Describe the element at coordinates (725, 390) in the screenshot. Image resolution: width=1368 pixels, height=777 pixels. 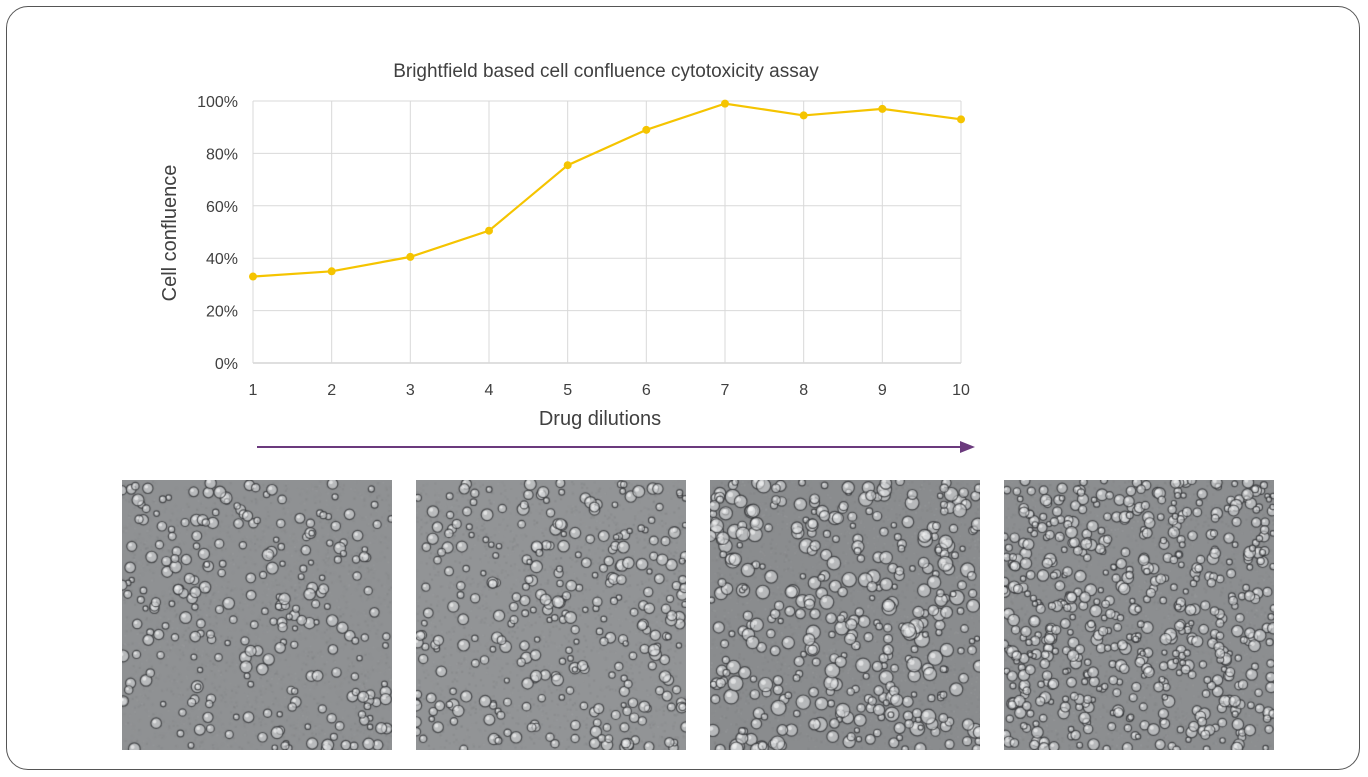
I see `x-tick-label: 7` at that location.